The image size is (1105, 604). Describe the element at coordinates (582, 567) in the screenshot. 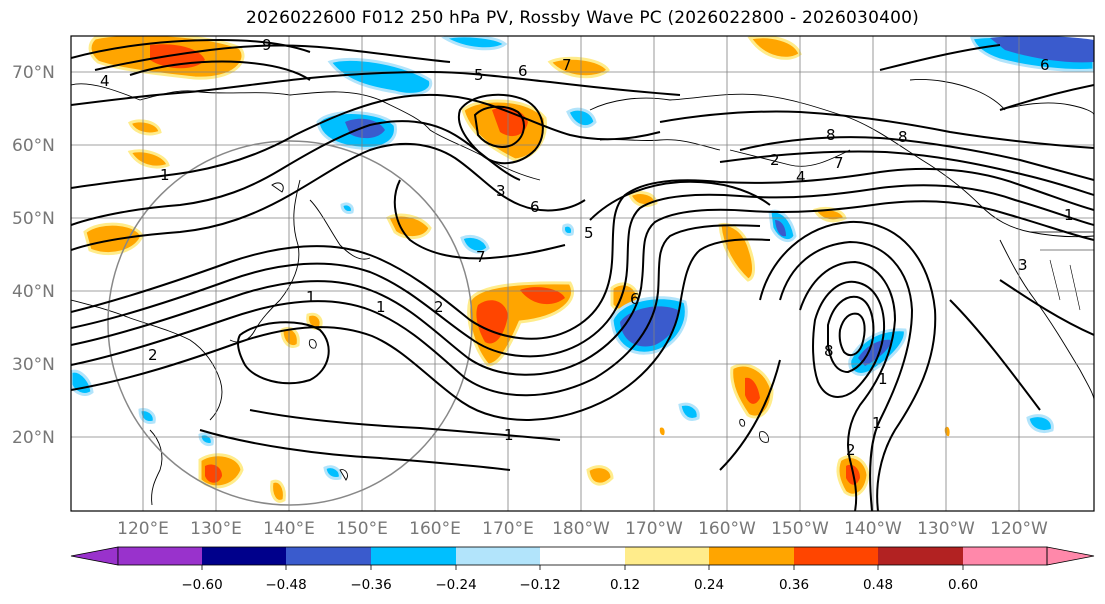

I see `colorbar-ticks` at that location.